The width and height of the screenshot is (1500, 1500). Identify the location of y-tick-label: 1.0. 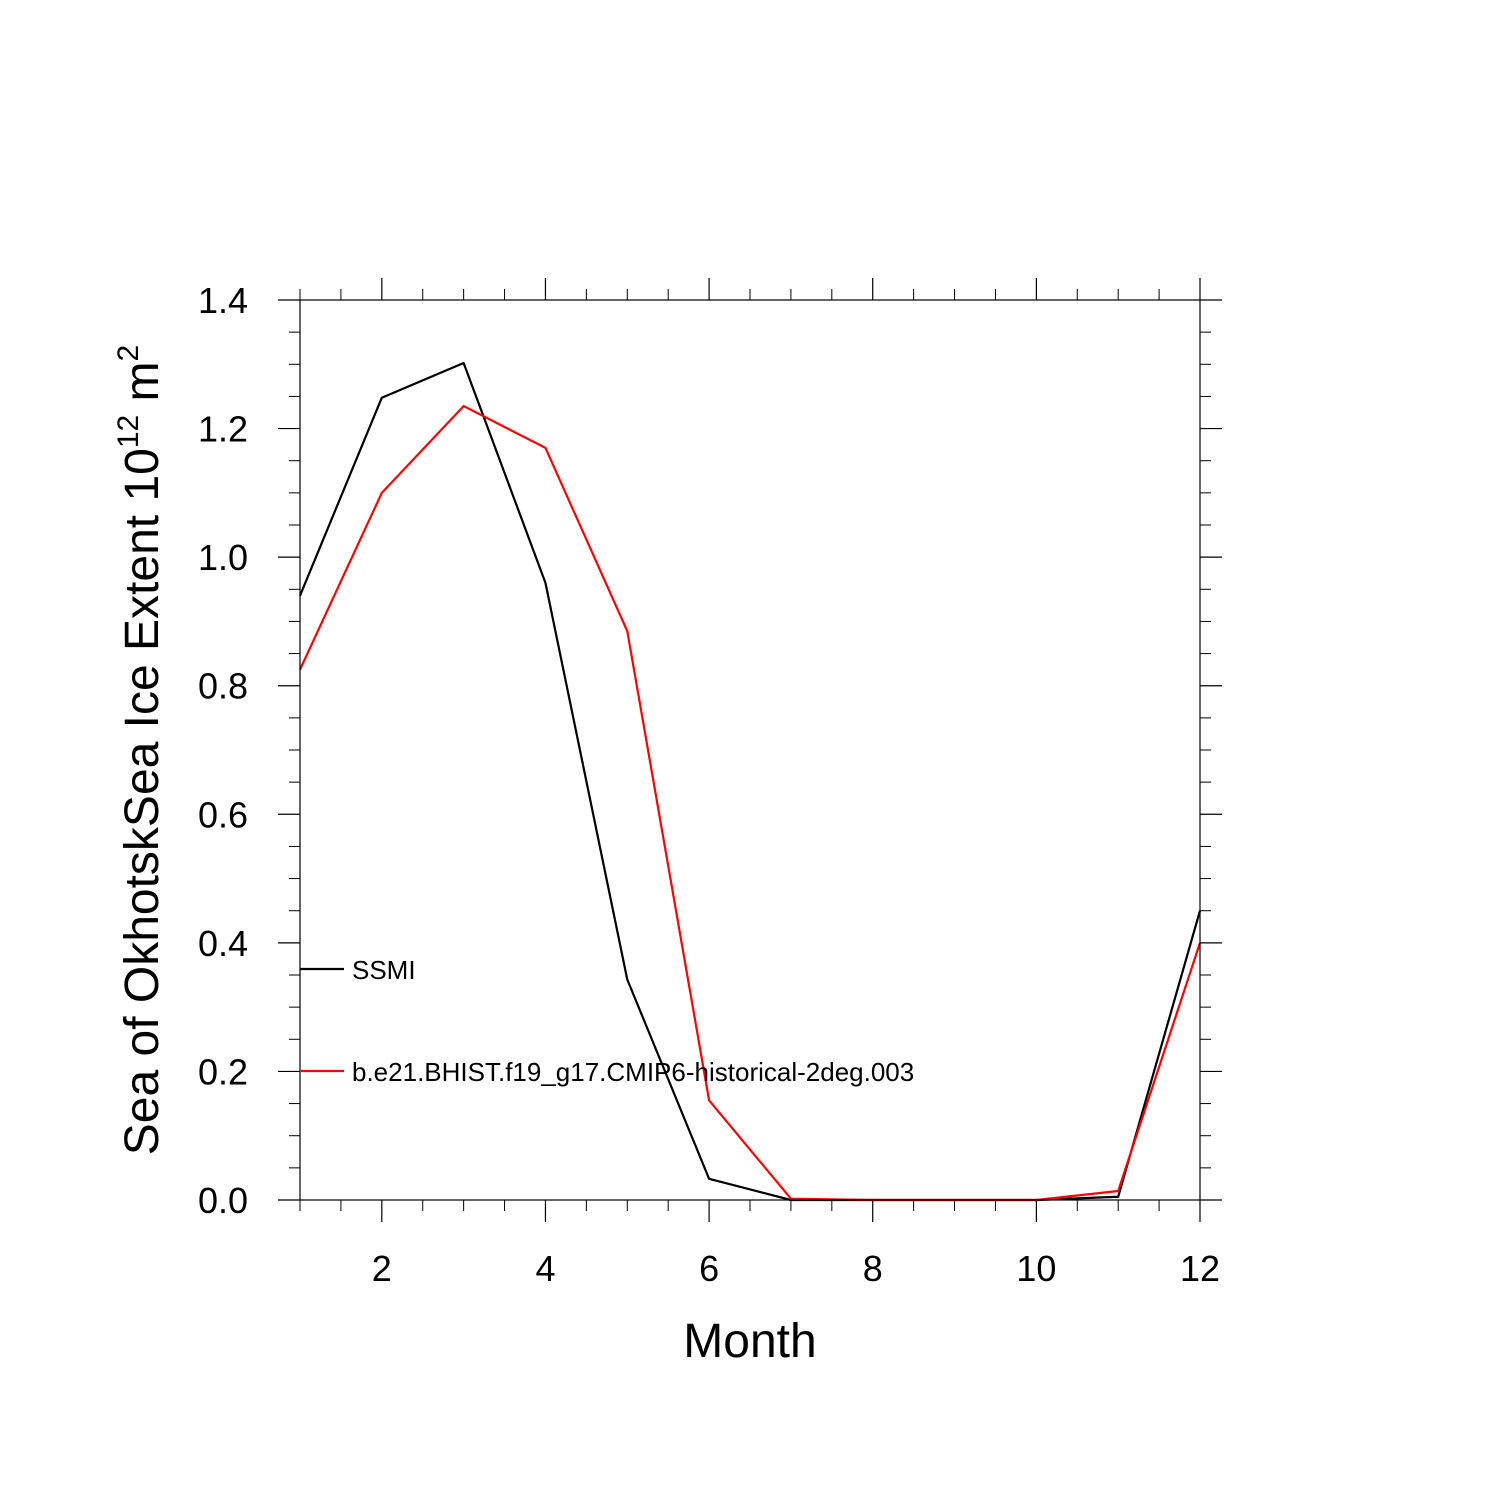
(223, 557).